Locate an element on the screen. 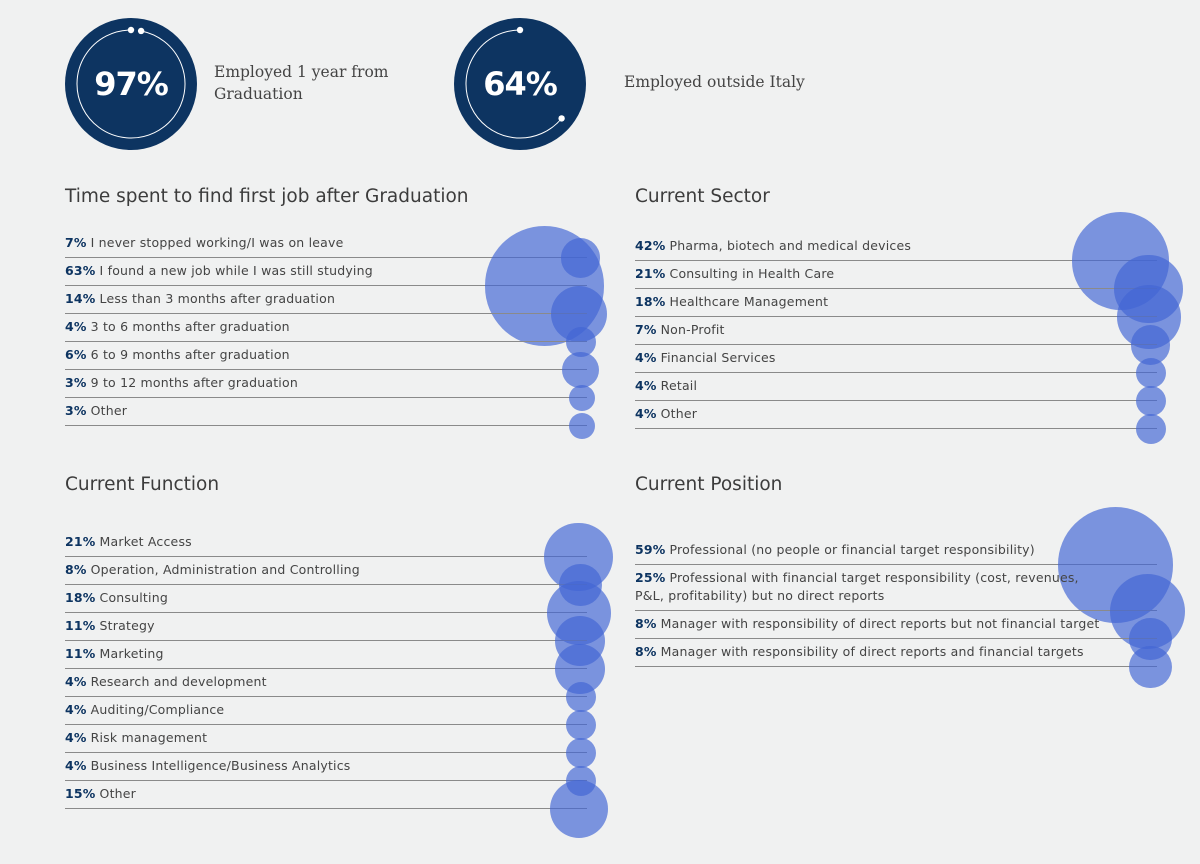 The image size is (1200, 864). kpi-label: Employed outside Italy is located at coordinates (714, 82).